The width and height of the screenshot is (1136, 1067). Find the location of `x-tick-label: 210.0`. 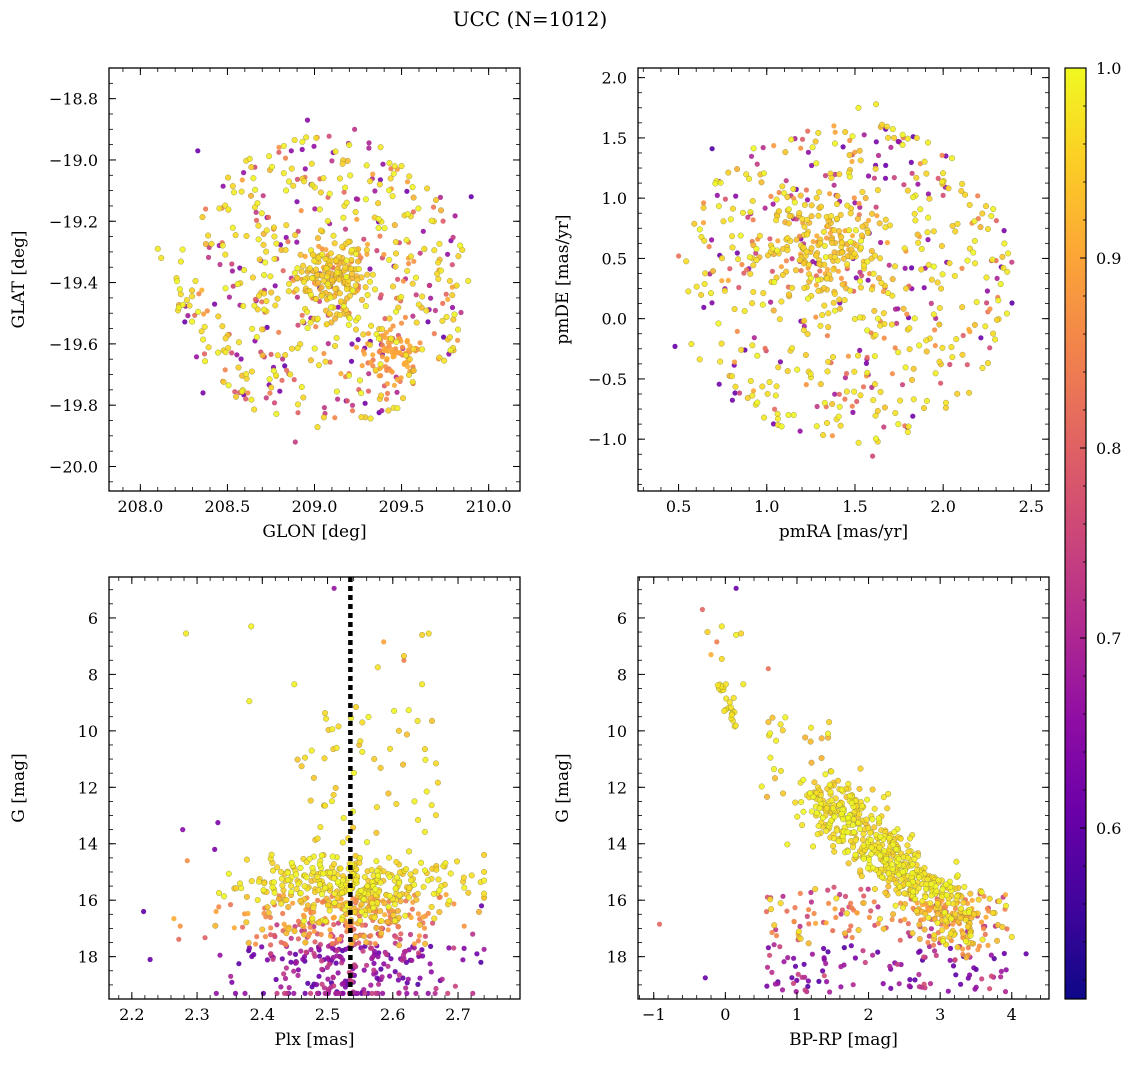

x-tick-label: 210.0 is located at coordinates (489, 506).